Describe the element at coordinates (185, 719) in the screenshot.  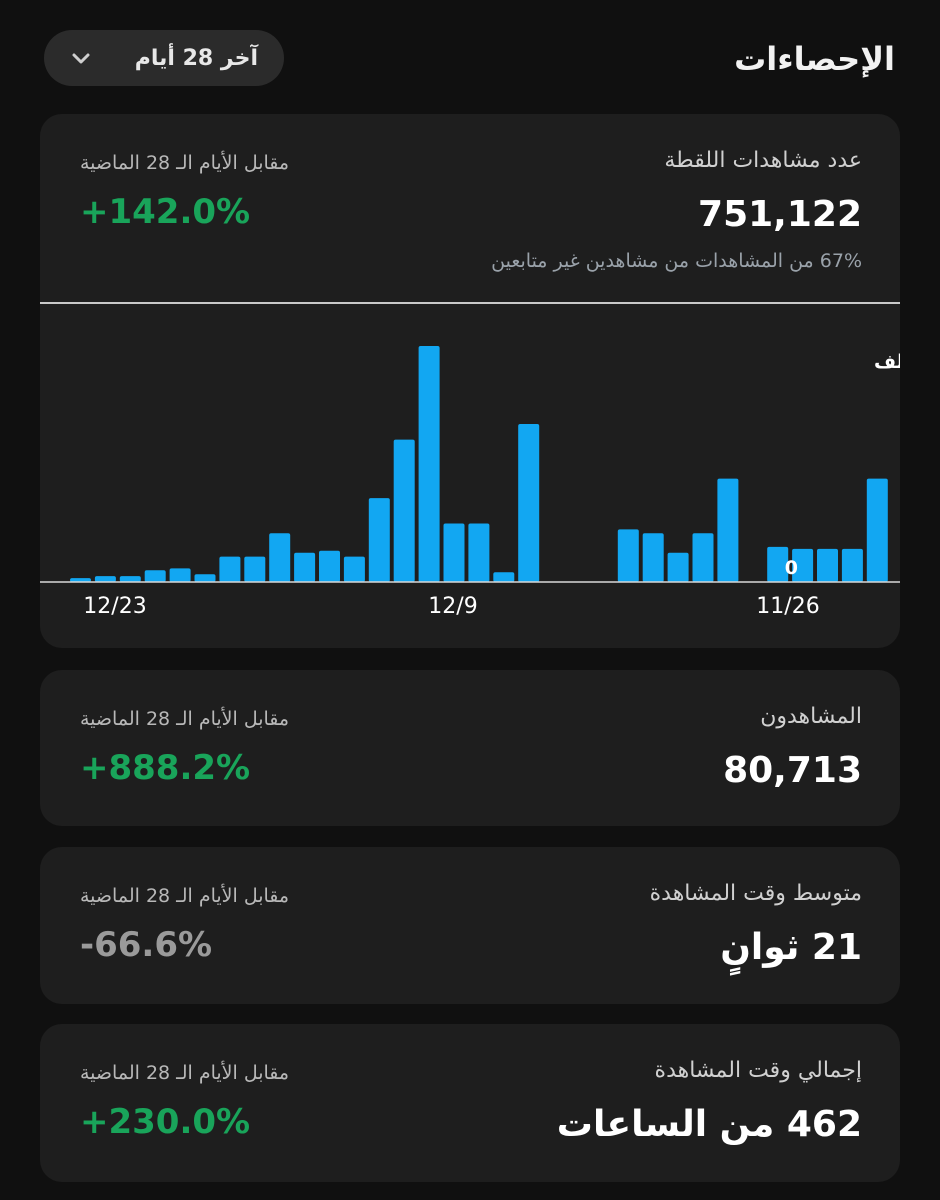
I see `viewers-compare-label: مقابل الأيام الـ 28 الماضية` at that location.